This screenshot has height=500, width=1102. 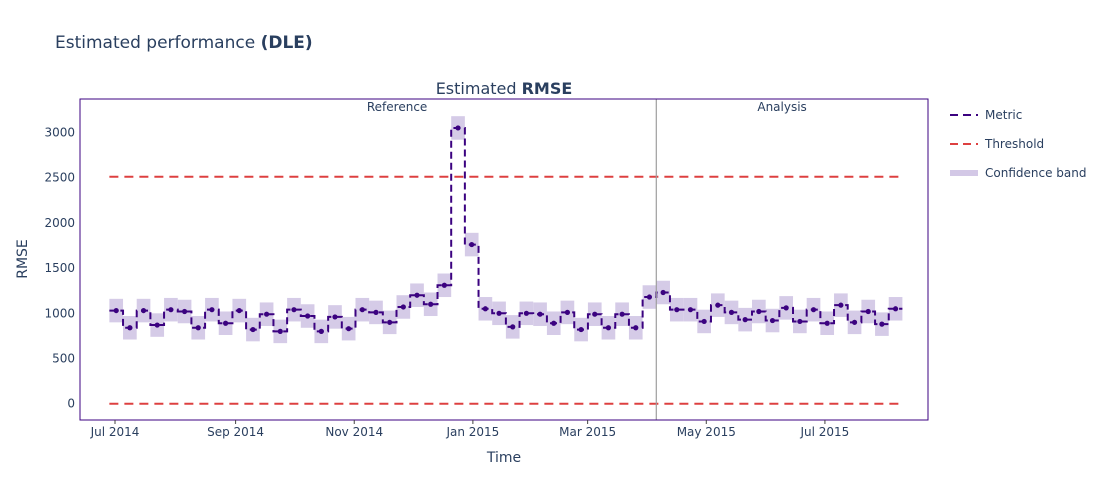 I want to click on x-tick-label: Jul 2014, so click(x=115, y=432).